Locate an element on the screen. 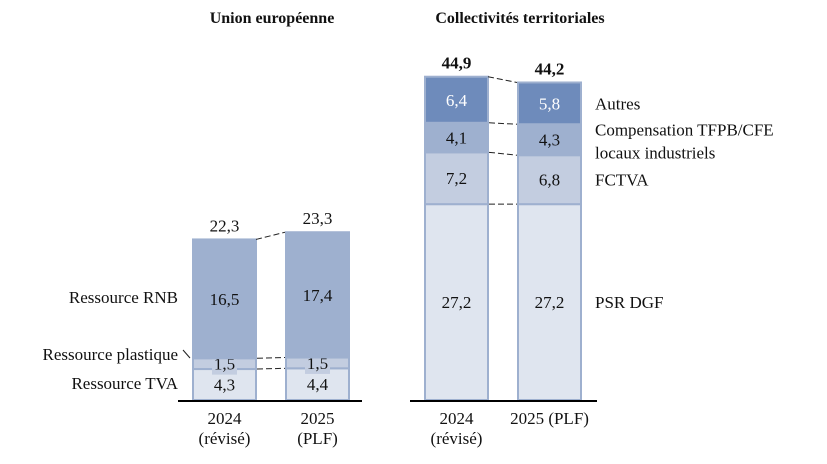 This screenshot has width=827, height=464. data-label: 16,5 is located at coordinates (225, 299).